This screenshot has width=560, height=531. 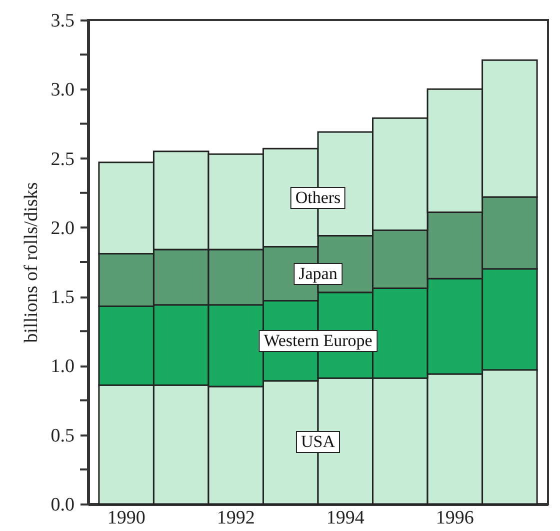 I want to click on y-tick-label: 3.0, so click(x=62, y=90).